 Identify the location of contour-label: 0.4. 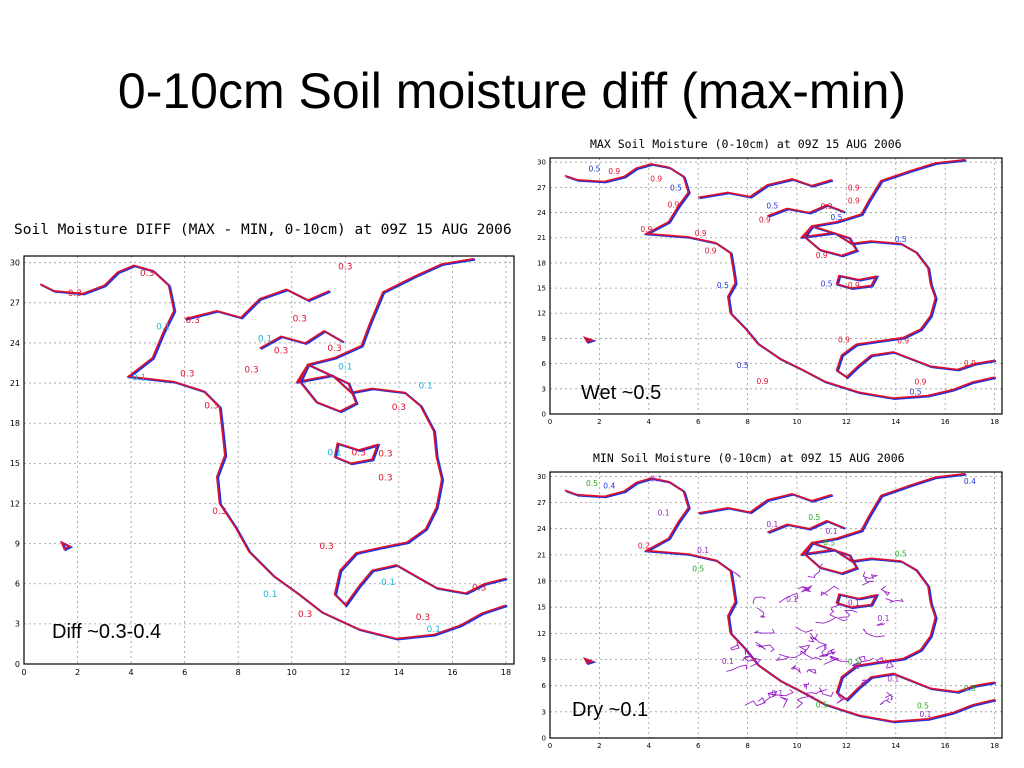
(609, 486).